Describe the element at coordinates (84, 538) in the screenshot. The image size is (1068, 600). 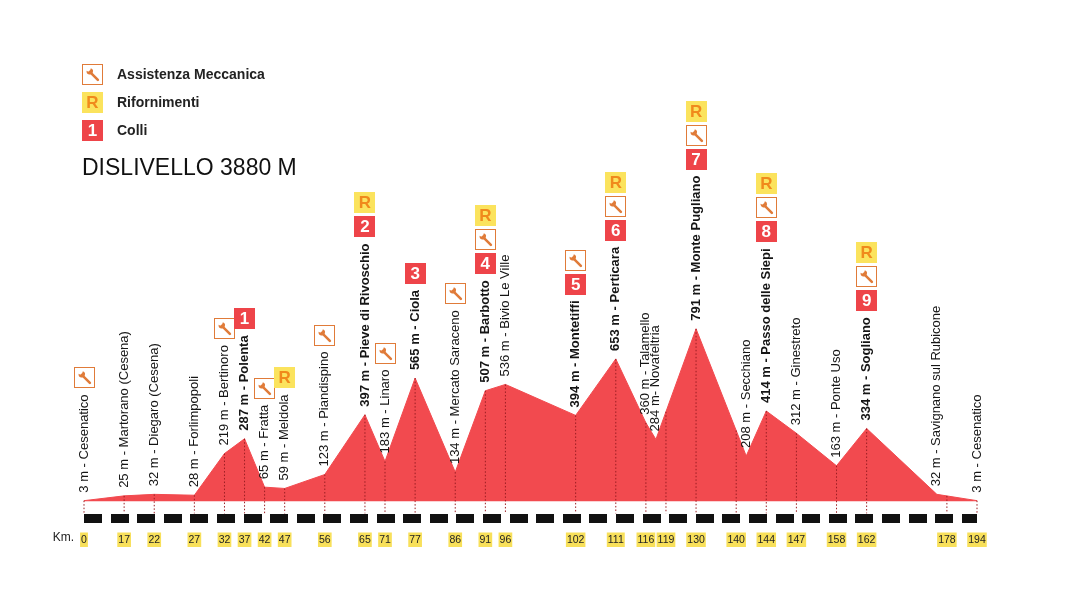
I see `x-tick-label: 0` at that location.